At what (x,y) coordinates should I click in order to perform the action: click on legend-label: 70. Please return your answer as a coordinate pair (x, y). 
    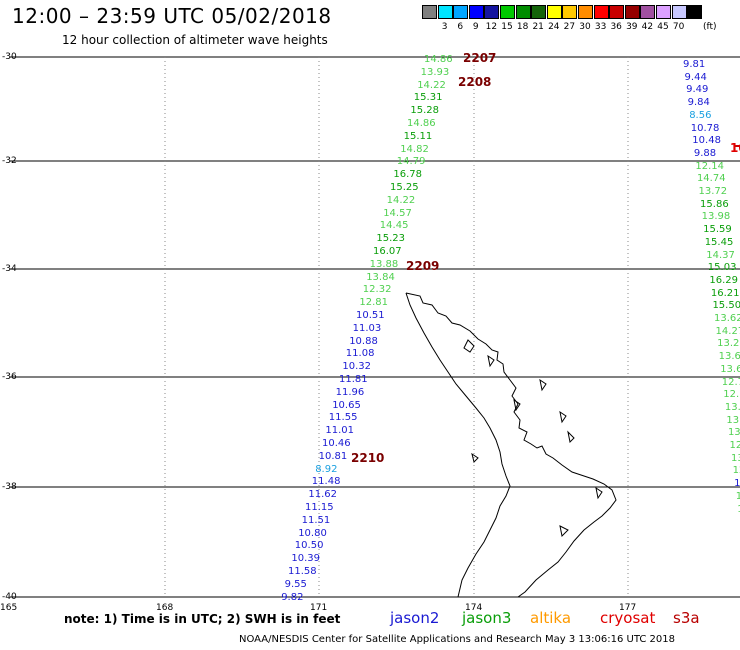
    Looking at the image, I should click on (678, 27).